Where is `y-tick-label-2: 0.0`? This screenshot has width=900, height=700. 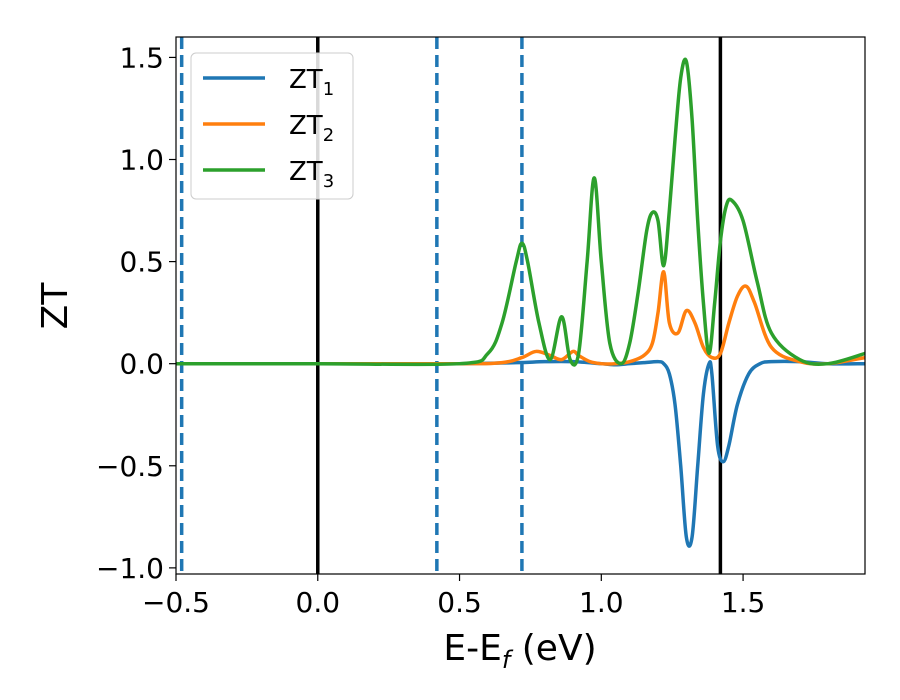
y-tick-label-2: 0.0 is located at coordinates (141, 364).